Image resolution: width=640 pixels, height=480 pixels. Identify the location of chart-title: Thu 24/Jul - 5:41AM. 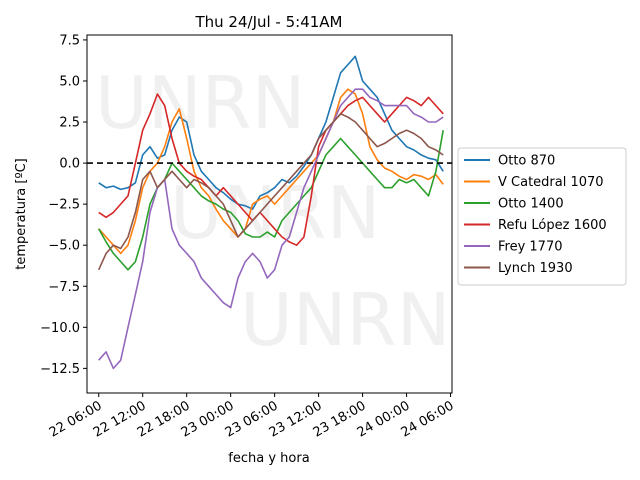
(268, 22).